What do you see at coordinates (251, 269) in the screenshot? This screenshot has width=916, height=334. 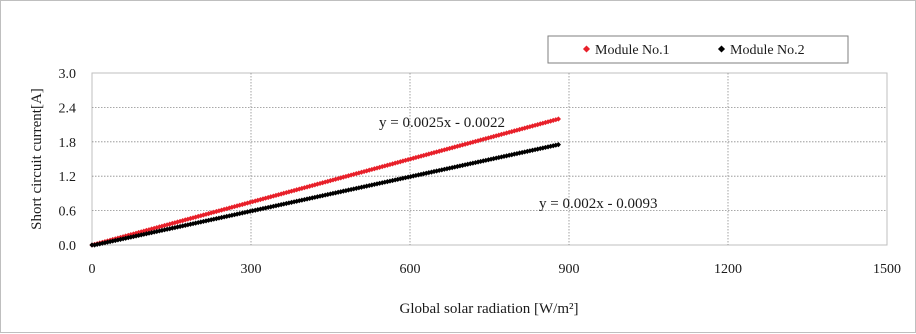 I see `x-tick-label: 300` at bounding box center [251, 269].